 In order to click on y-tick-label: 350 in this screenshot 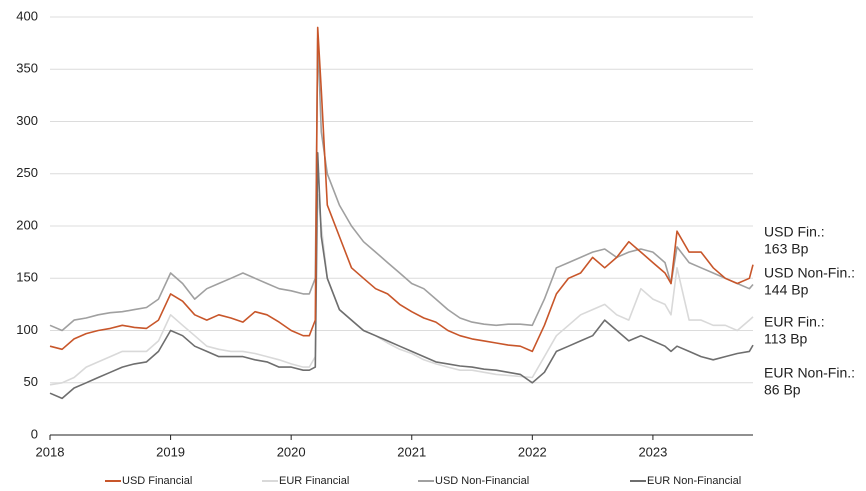, I will do `click(27, 68)`.